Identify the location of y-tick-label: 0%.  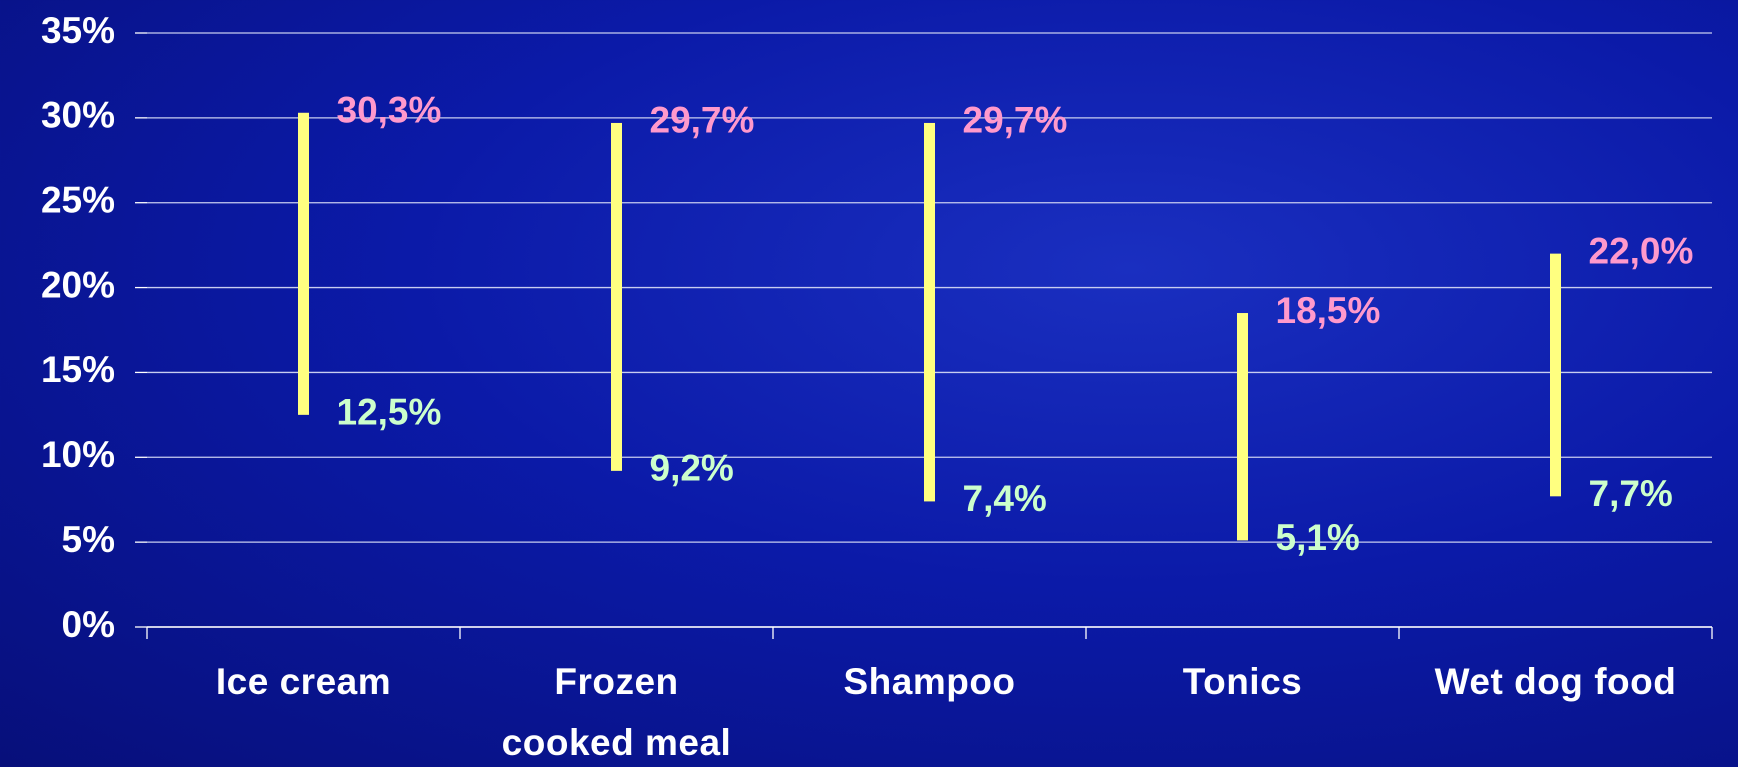
(88, 624).